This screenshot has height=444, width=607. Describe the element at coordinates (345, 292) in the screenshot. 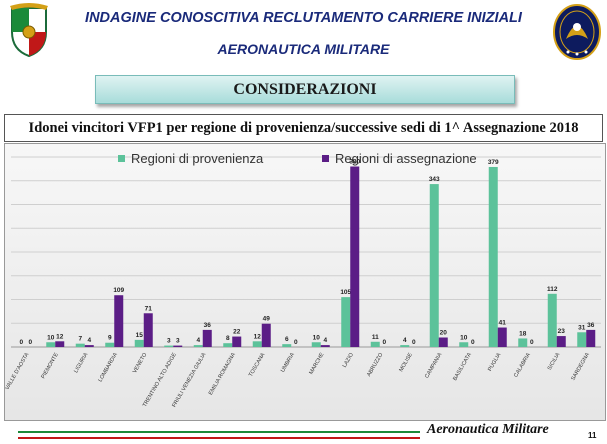

I see `data-label: 105` at that location.